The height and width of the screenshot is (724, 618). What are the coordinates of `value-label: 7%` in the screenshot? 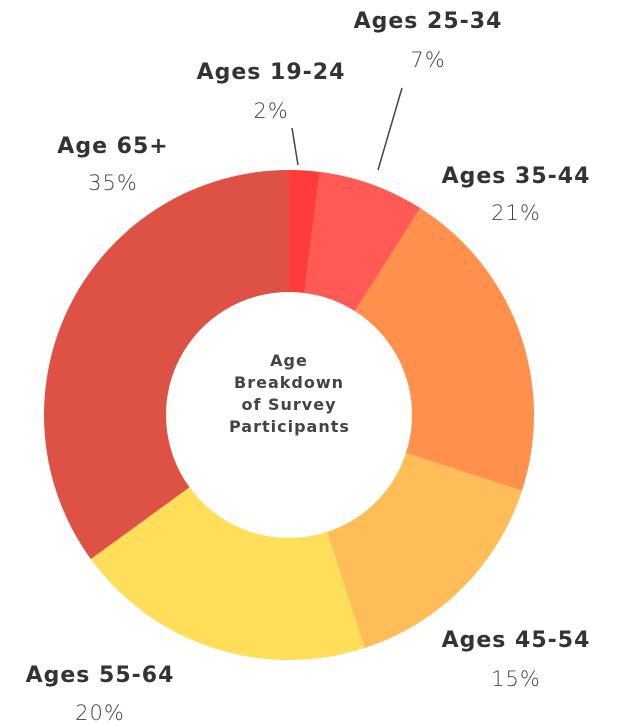 It's located at (427, 60).